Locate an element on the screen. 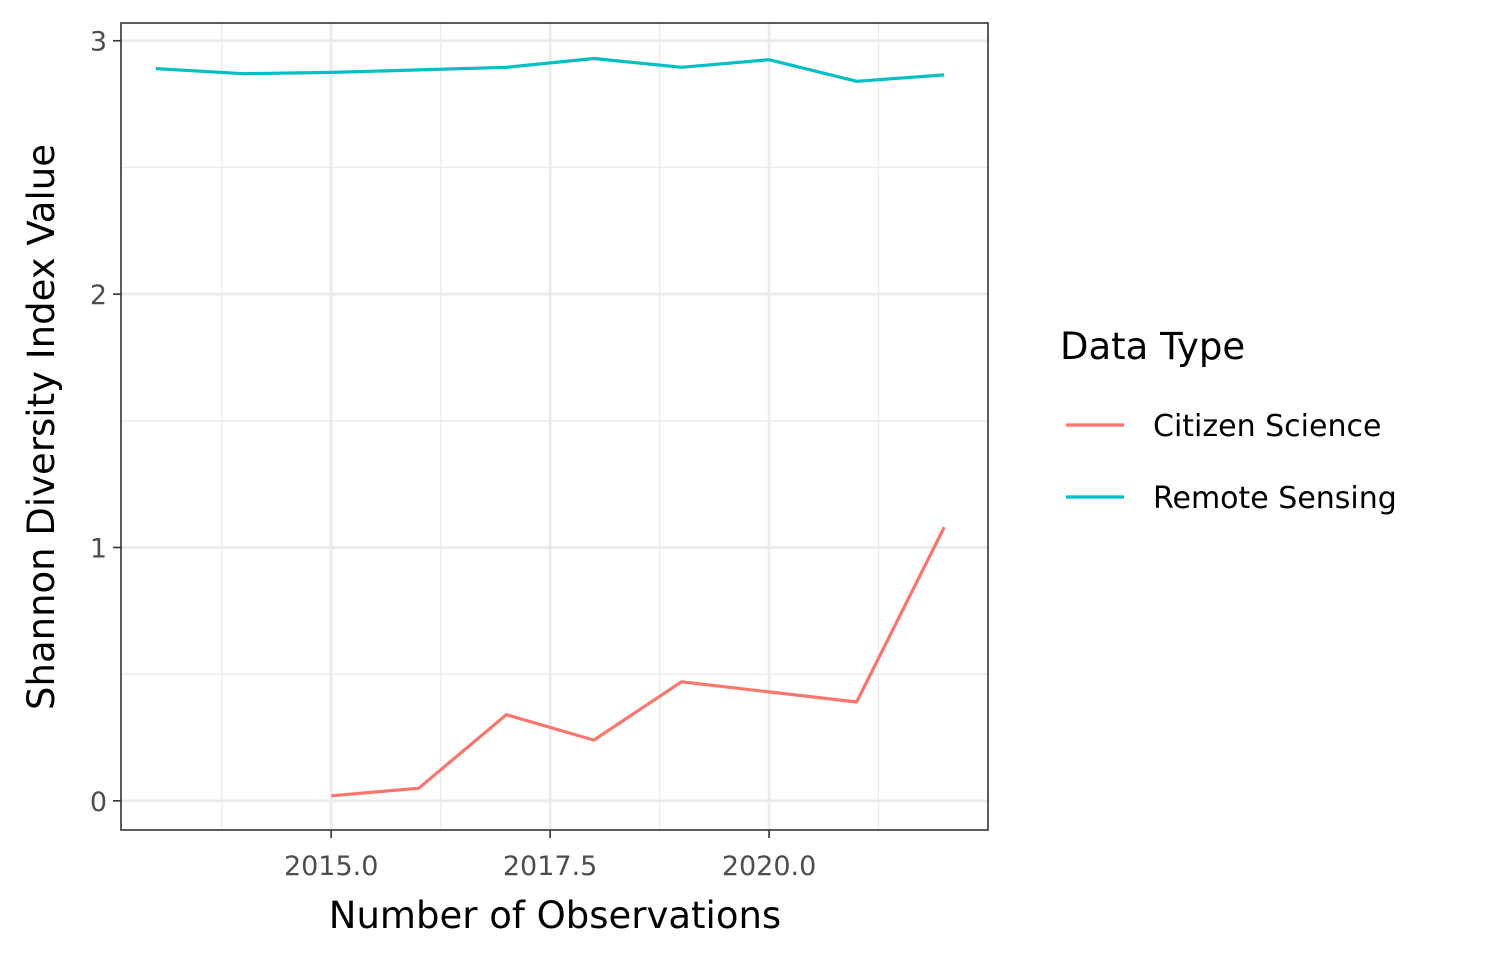 The height and width of the screenshot is (962, 1497). x-axis-title: Number of Observations is located at coordinates (555, 915).